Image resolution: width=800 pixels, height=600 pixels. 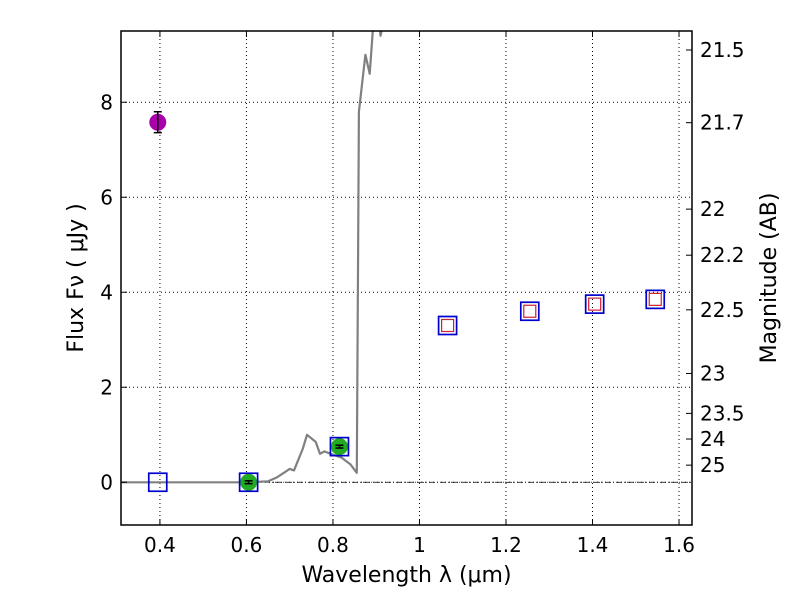 What do you see at coordinates (160, 545) in the screenshot?
I see `x-tick-label: 0.4` at bounding box center [160, 545].